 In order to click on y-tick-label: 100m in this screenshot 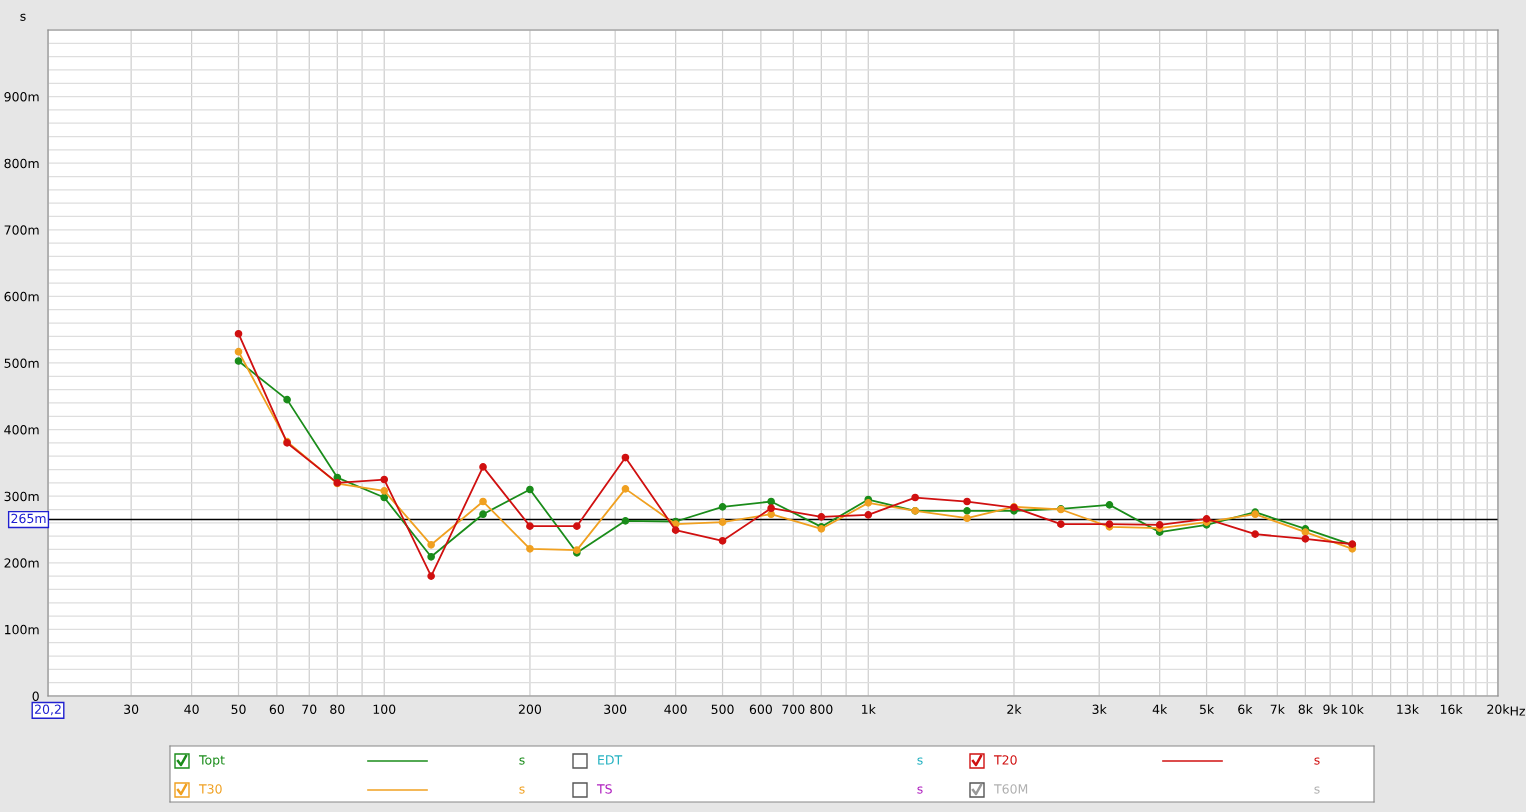, I will do `click(22, 629)`.